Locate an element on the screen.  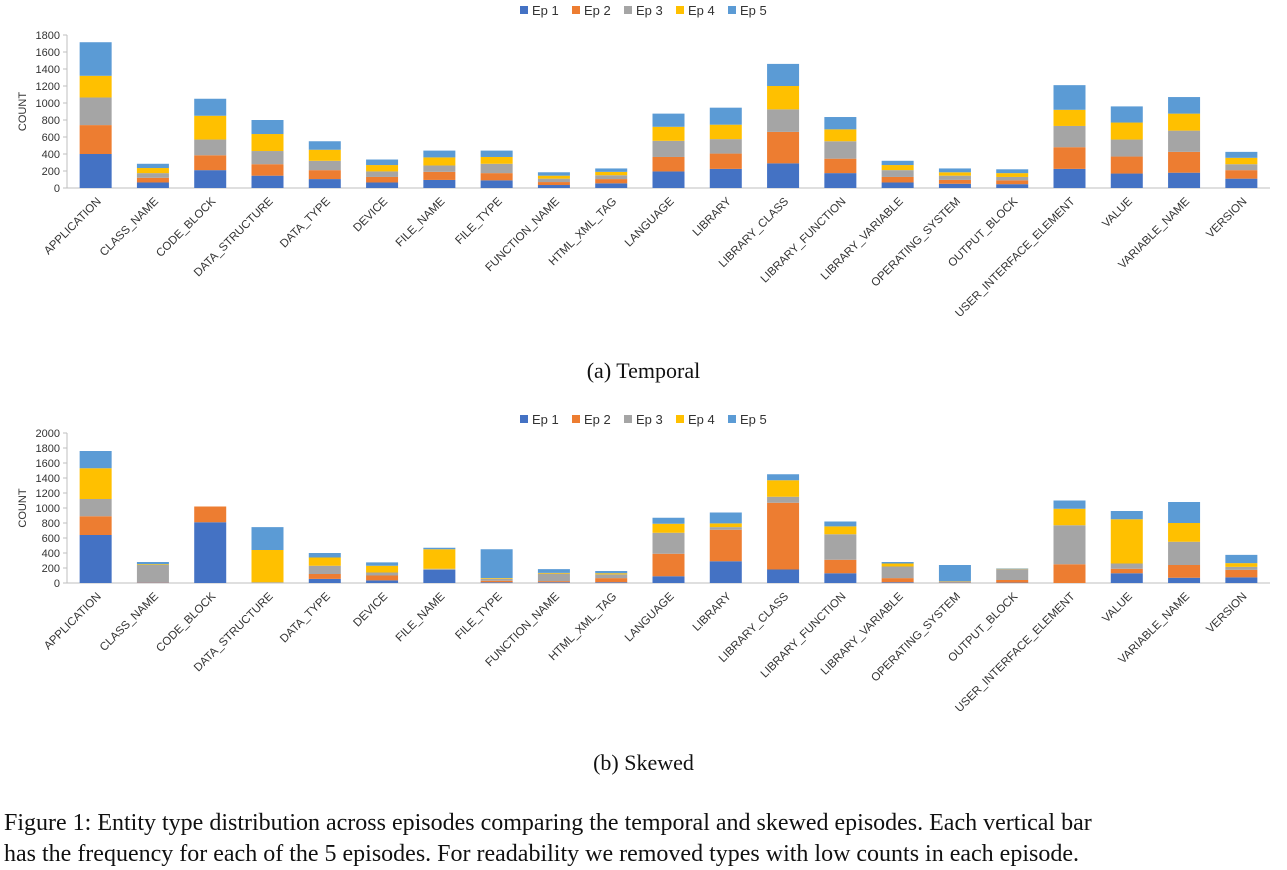
legend-label: Ep 4 is located at coordinates (701, 419).